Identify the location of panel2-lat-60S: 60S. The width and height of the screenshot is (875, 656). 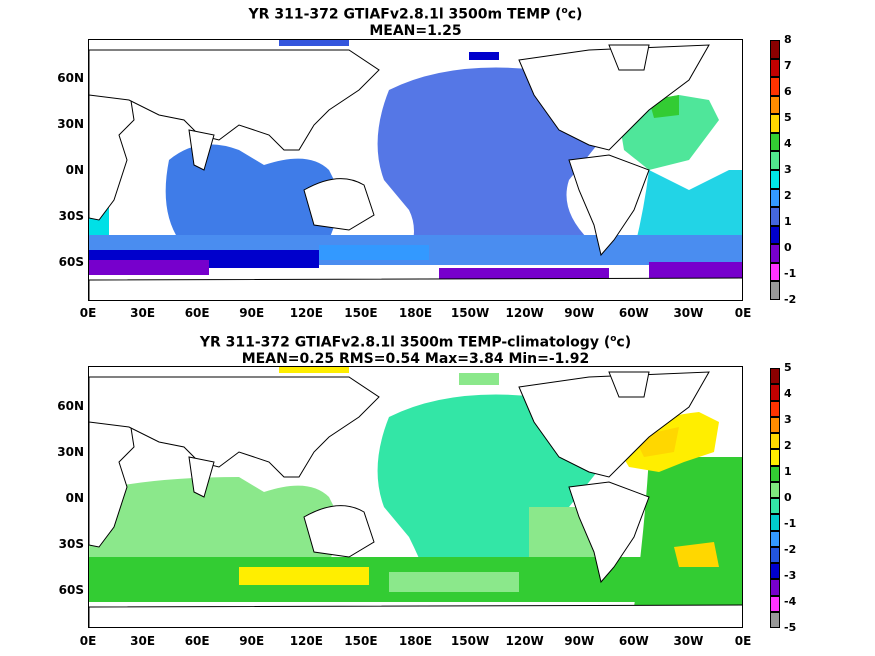
(71, 590).